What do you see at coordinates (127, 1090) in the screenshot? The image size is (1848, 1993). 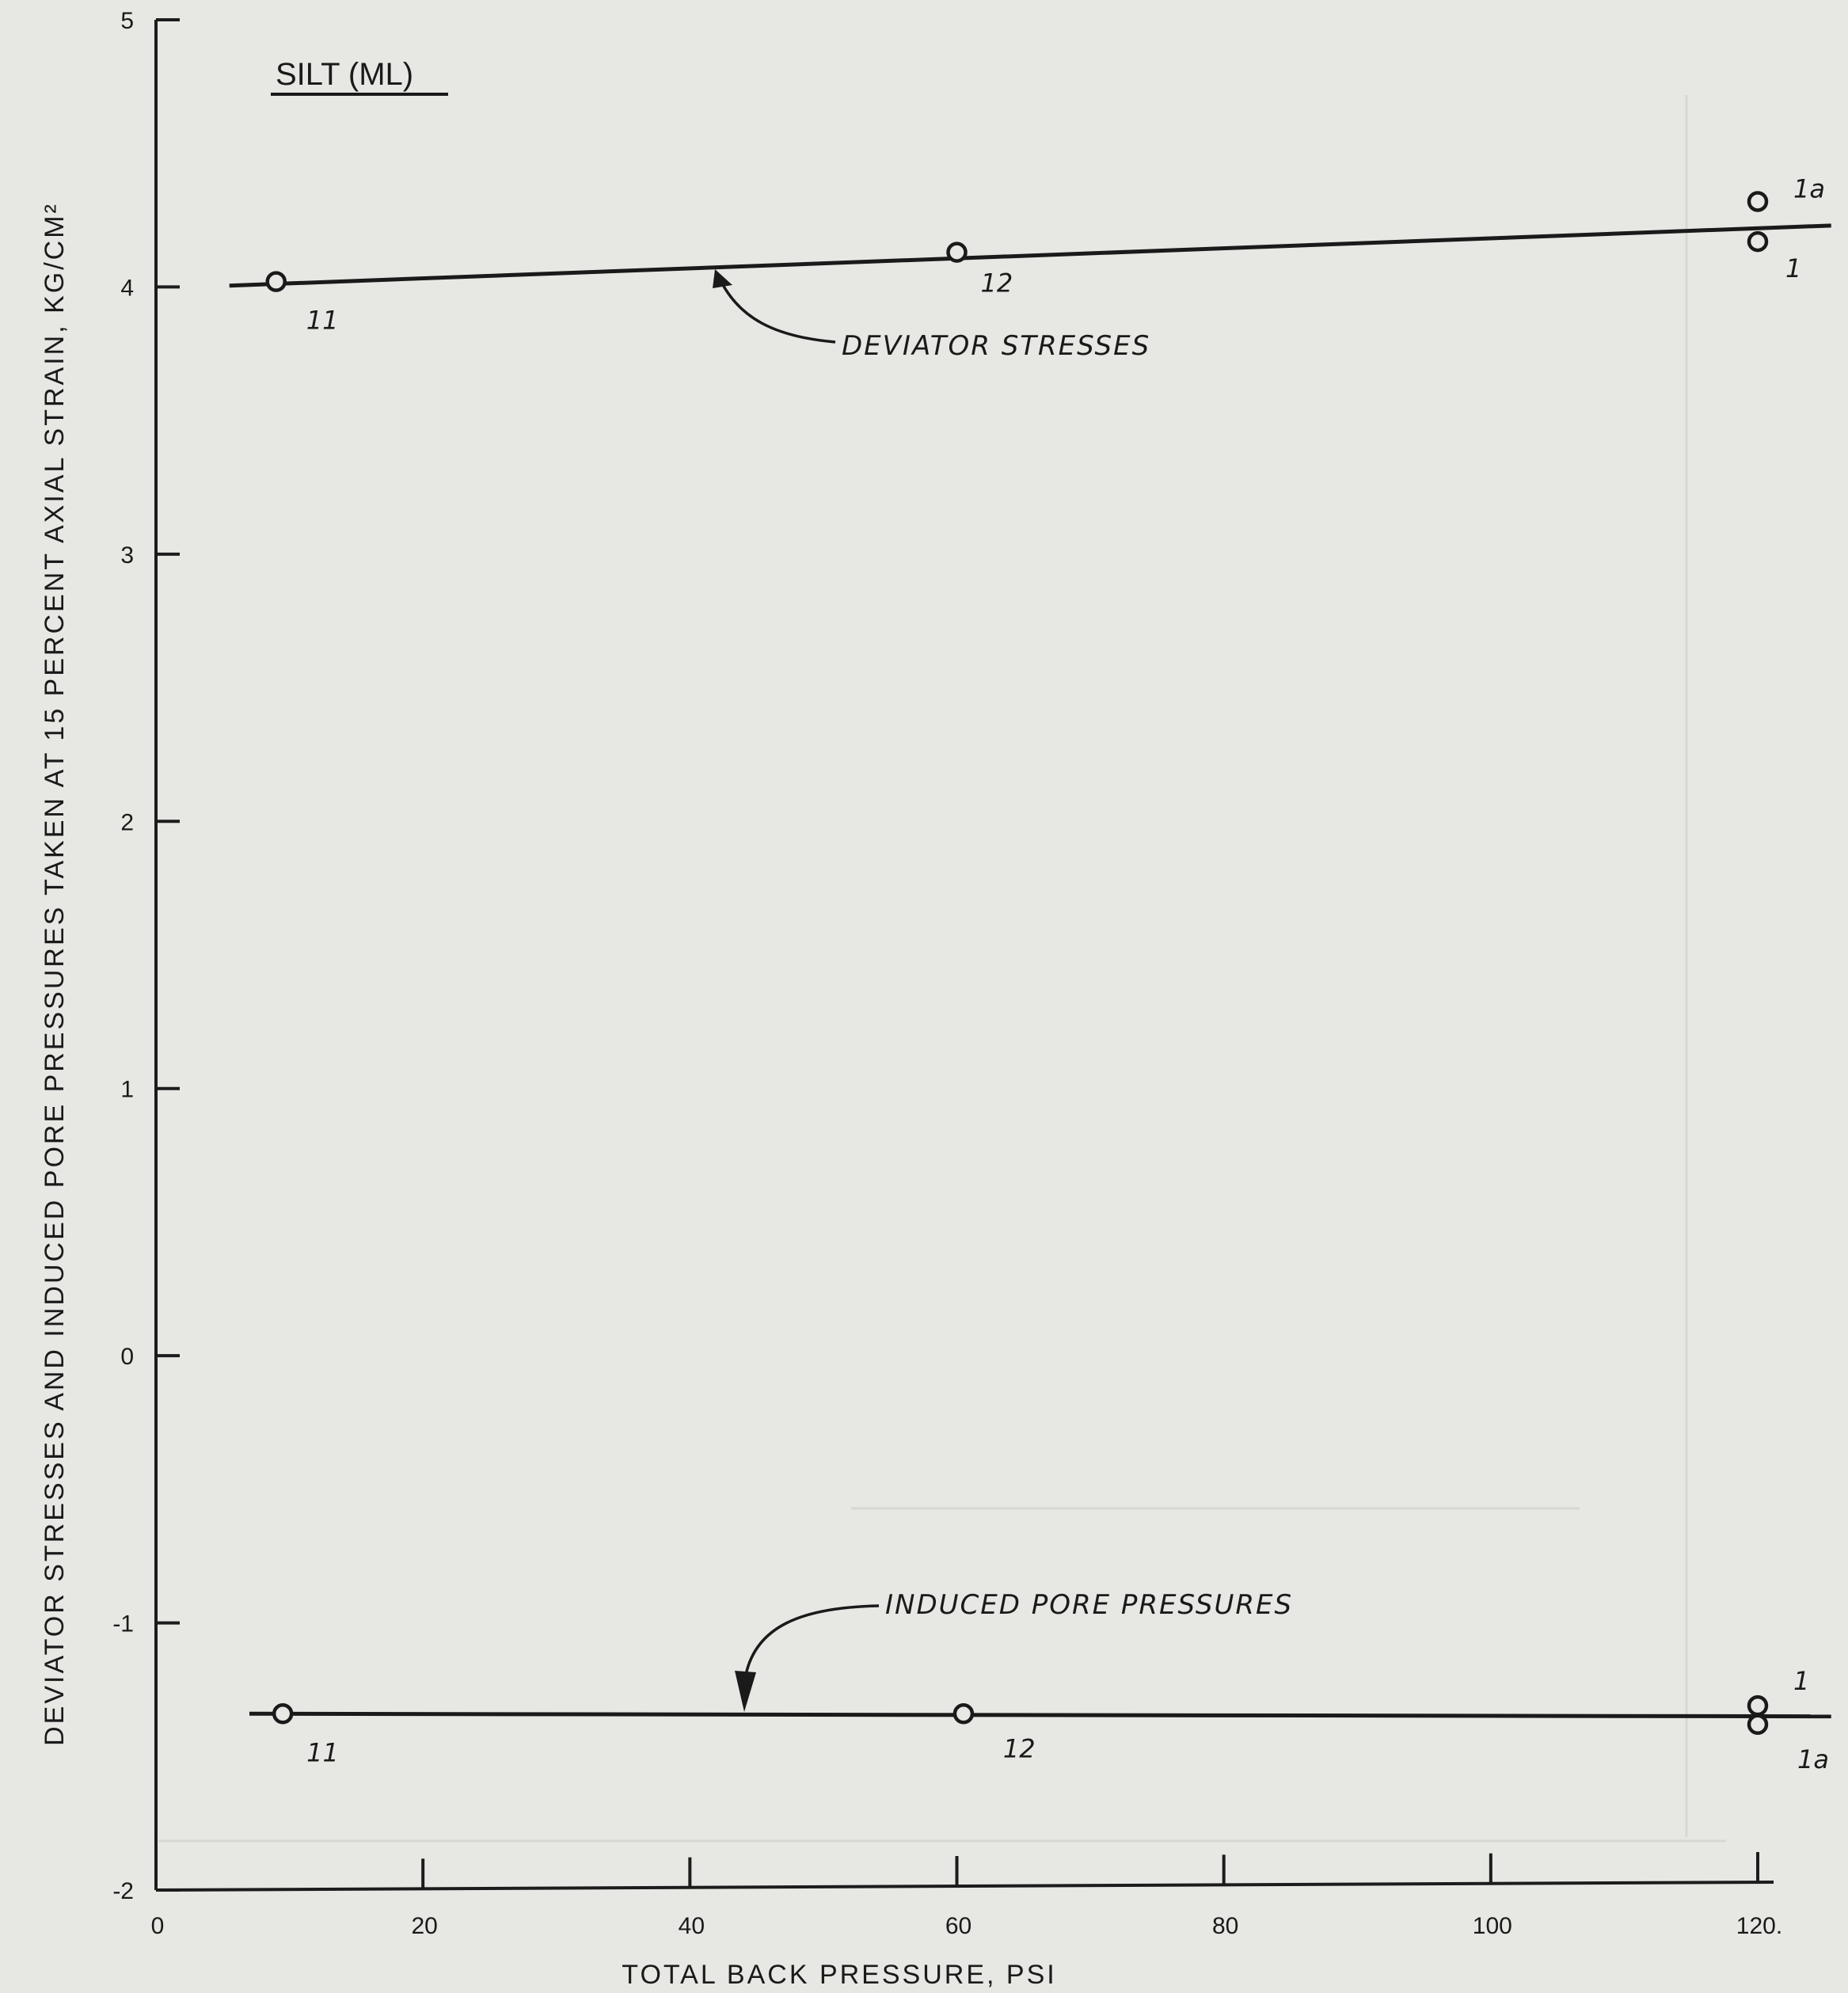 I see `y-tick-label: 1` at bounding box center [127, 1090].